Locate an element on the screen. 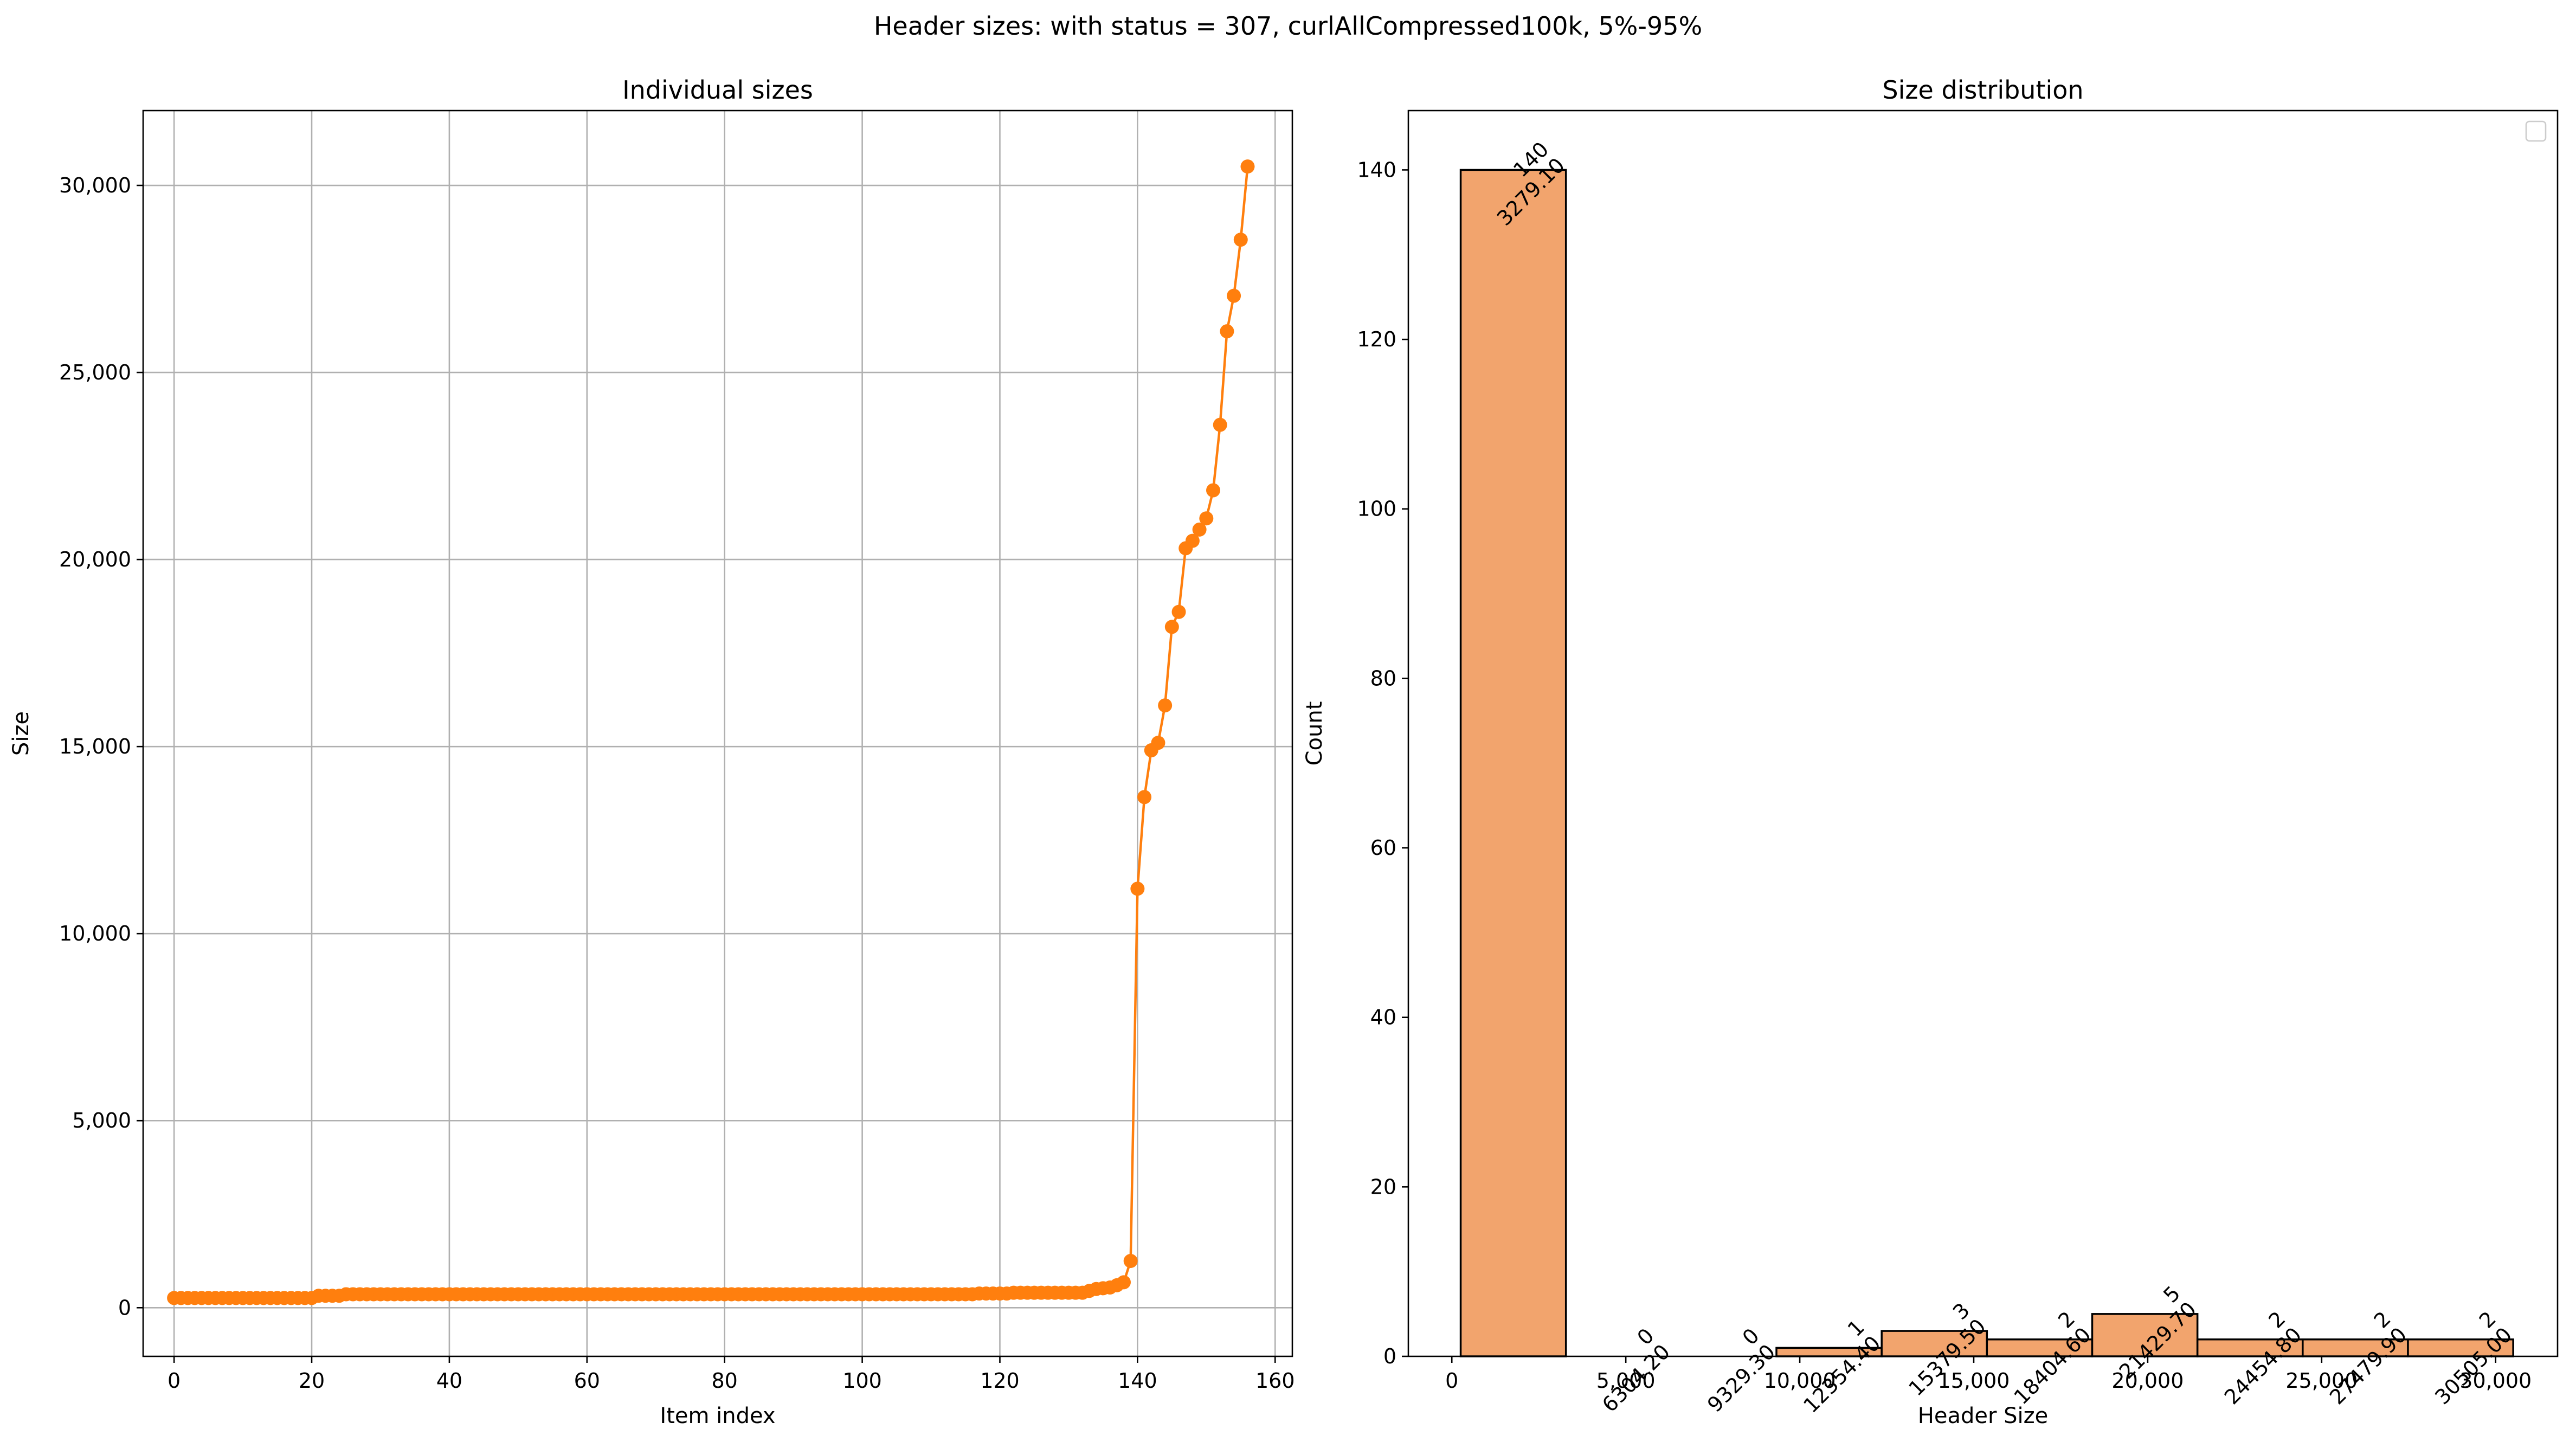 The height and width of the screenshot is (1442, 2576). y-tick-label: 120 is located at coordinates (1376, 339).